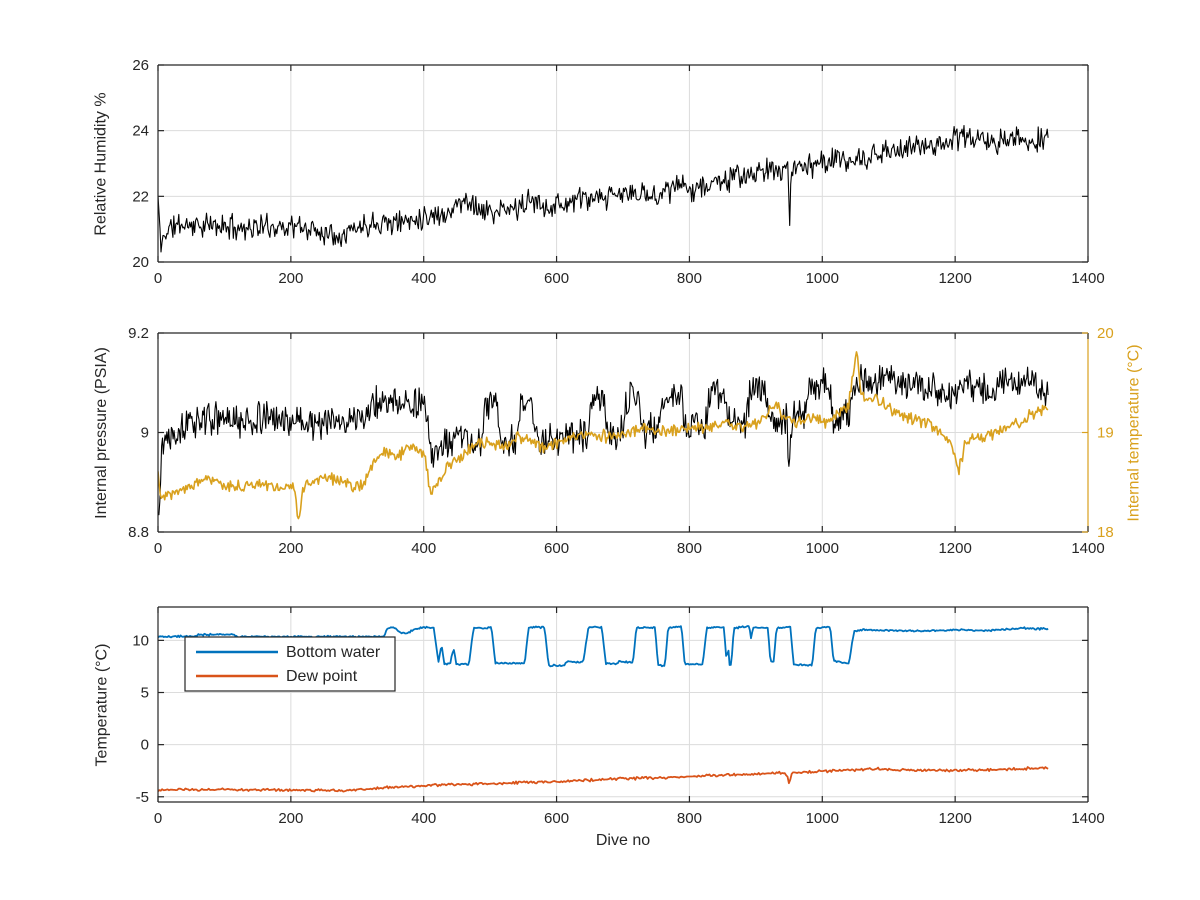 This screenshot has width=1200, height=900. I want to click on legend-box, so click(290, 664).